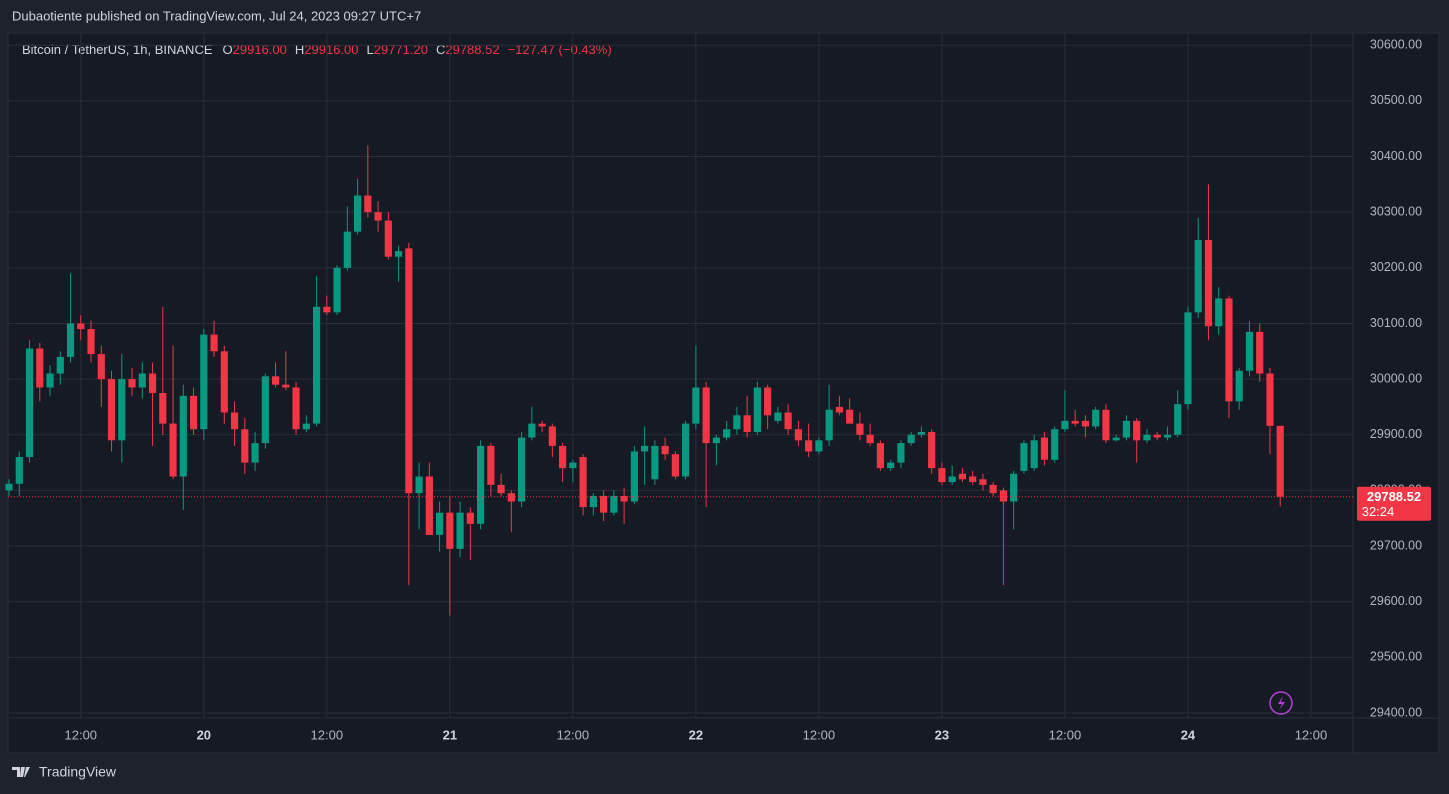  I want to click on legend-value: 29771.20, so click(401, 49).